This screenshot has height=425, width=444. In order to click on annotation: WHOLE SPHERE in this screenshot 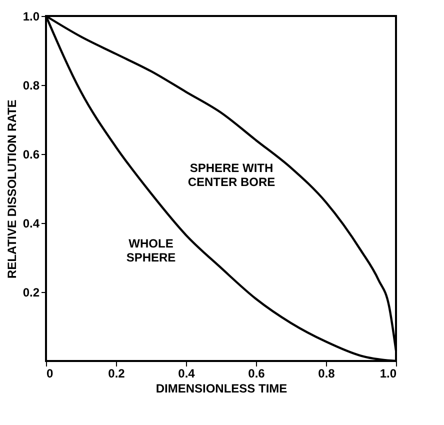, I will do `click(151, 250)`.